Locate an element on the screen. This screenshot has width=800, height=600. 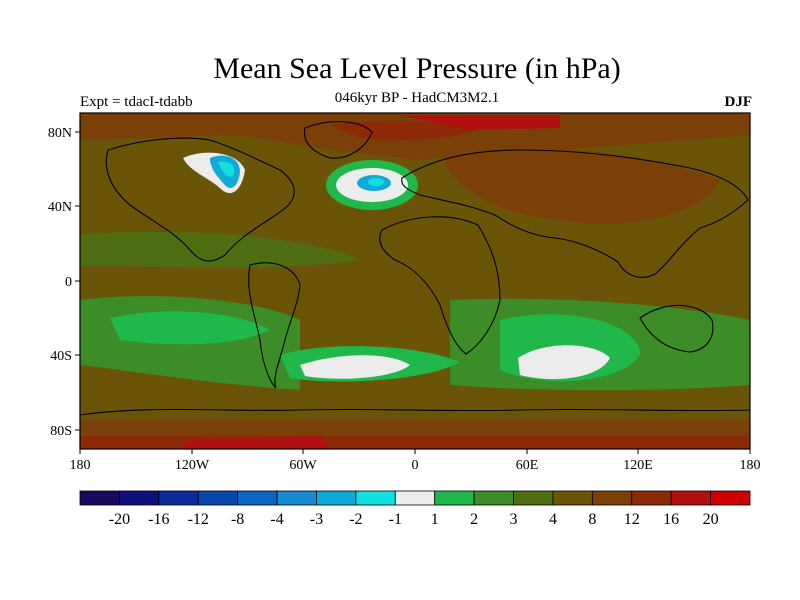
lat-tick-label: 0 is located at coordinates (68, 282).